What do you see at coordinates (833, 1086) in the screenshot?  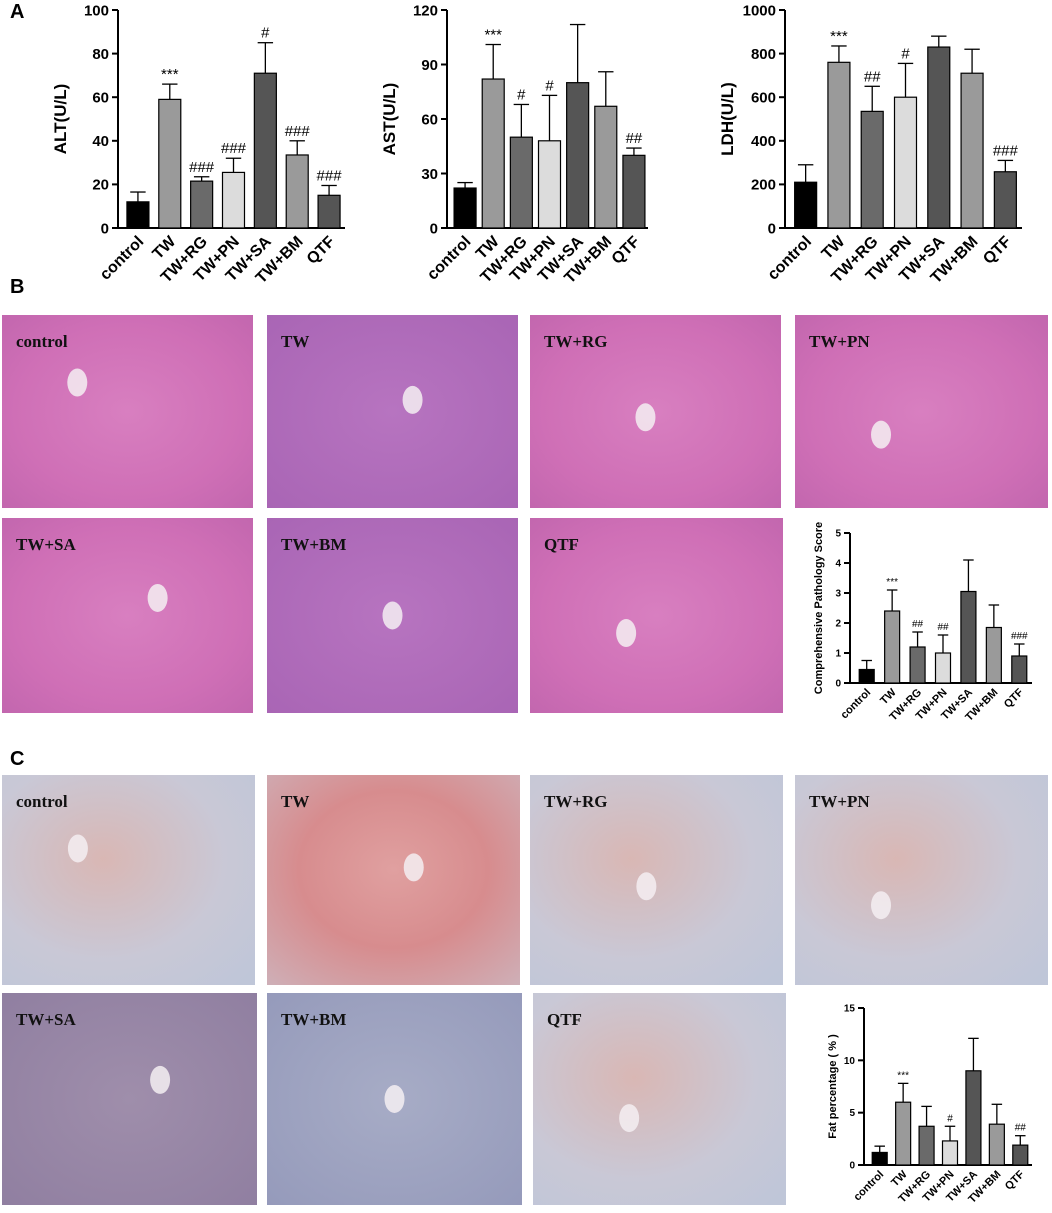 I see `y-axis-label: Fat percentage ( % )` at bounding box center [833, 1086].